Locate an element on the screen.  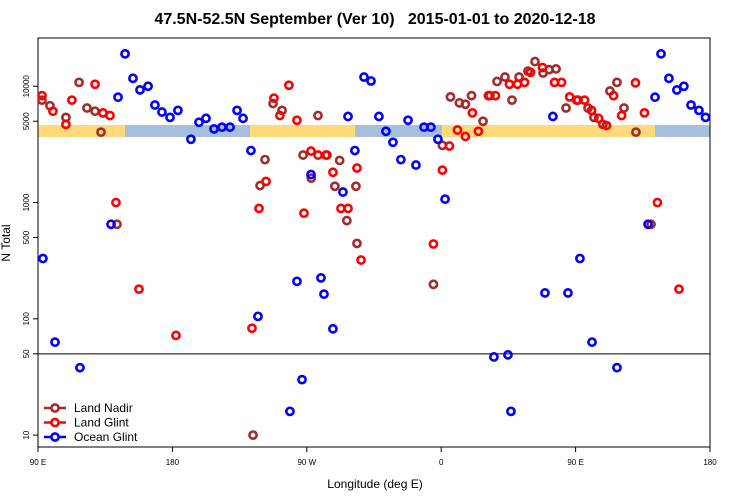
legend-label: Land Nadir is located at coordinates (103, 408).